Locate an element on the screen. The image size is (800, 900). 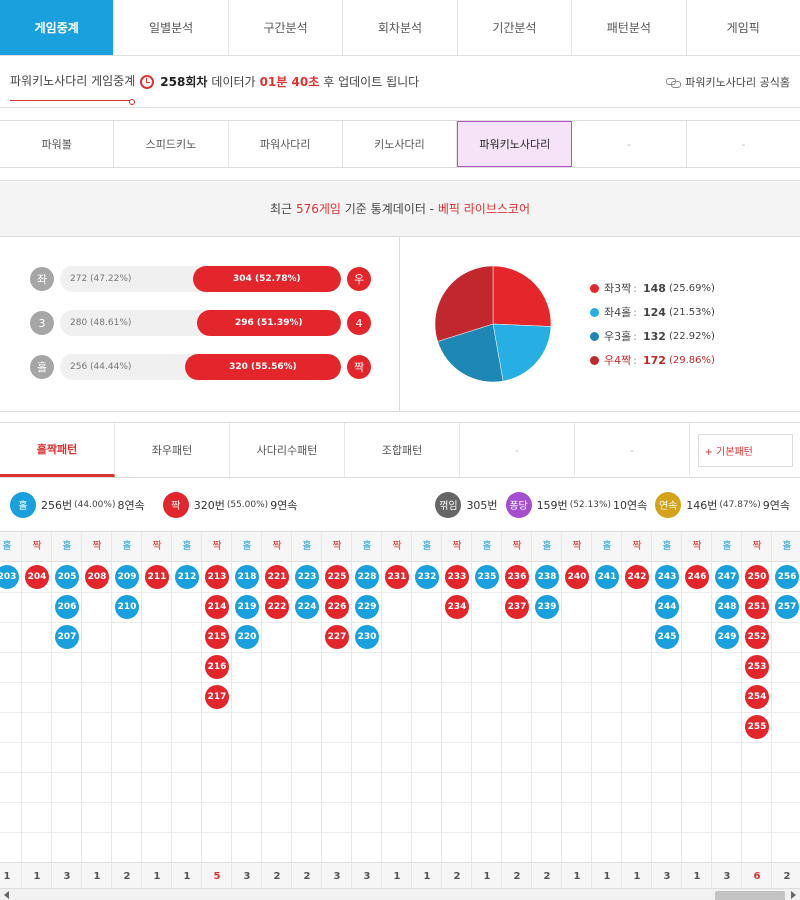
result-ball: 203 is located at coordinates (9, 577).